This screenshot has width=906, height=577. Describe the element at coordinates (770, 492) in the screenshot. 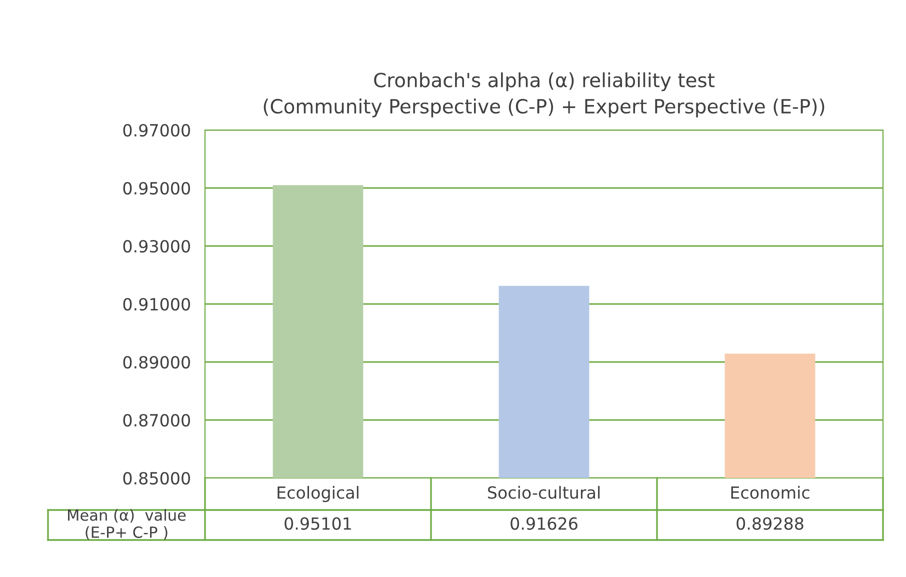

I see `x-tick-label: Economic` at that location.